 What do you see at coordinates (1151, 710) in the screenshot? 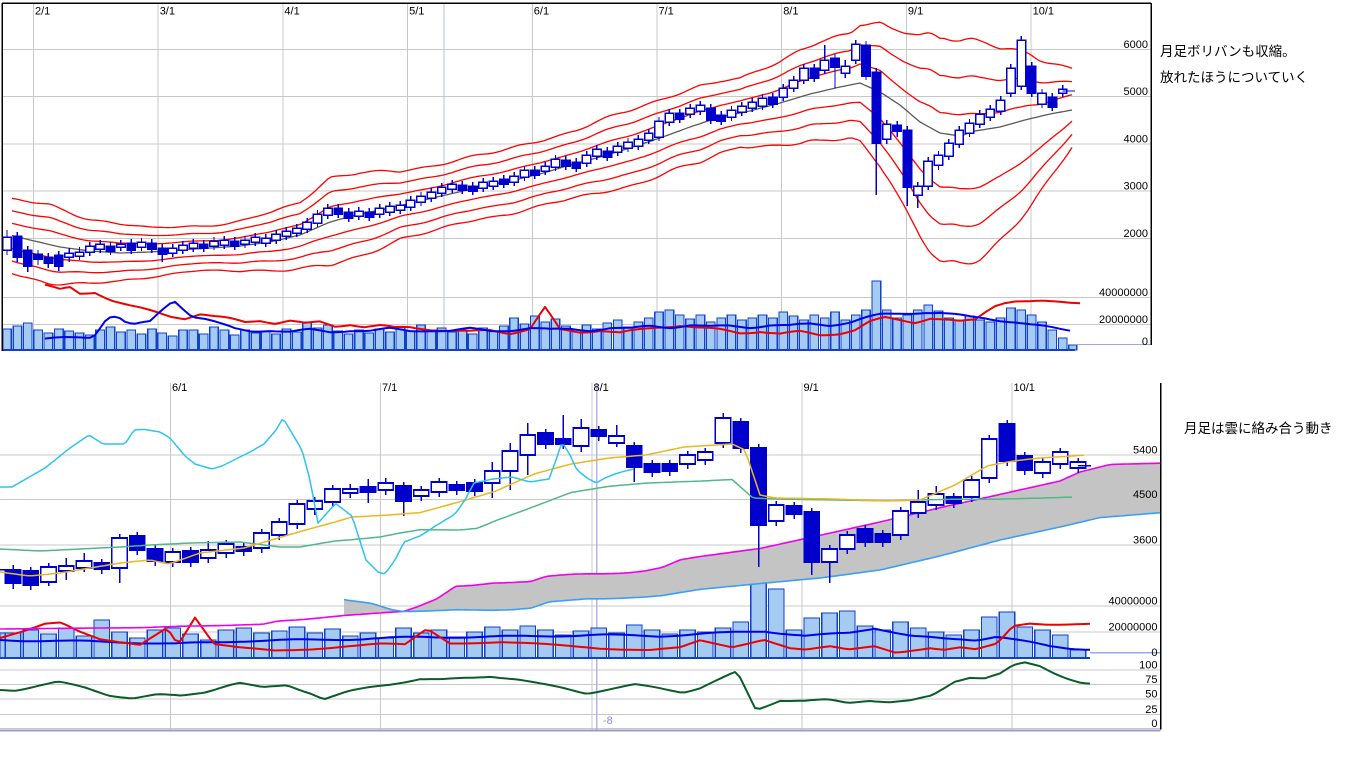
I see `svg-text: 25` at bounding box center [1151, 710].